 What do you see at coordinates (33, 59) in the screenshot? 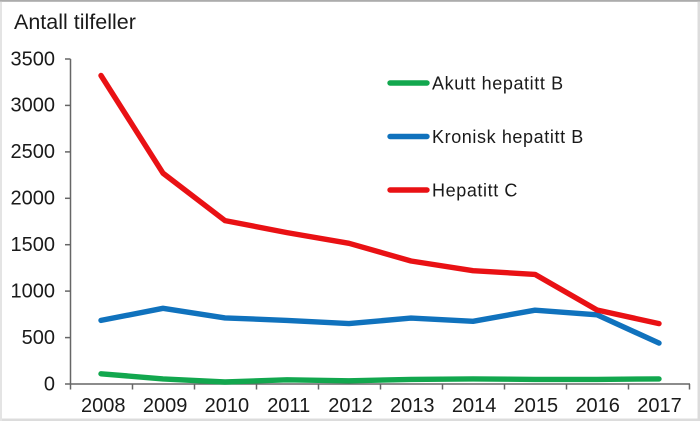
I see `svg-text: 3500` at bounding box center [33, 59].